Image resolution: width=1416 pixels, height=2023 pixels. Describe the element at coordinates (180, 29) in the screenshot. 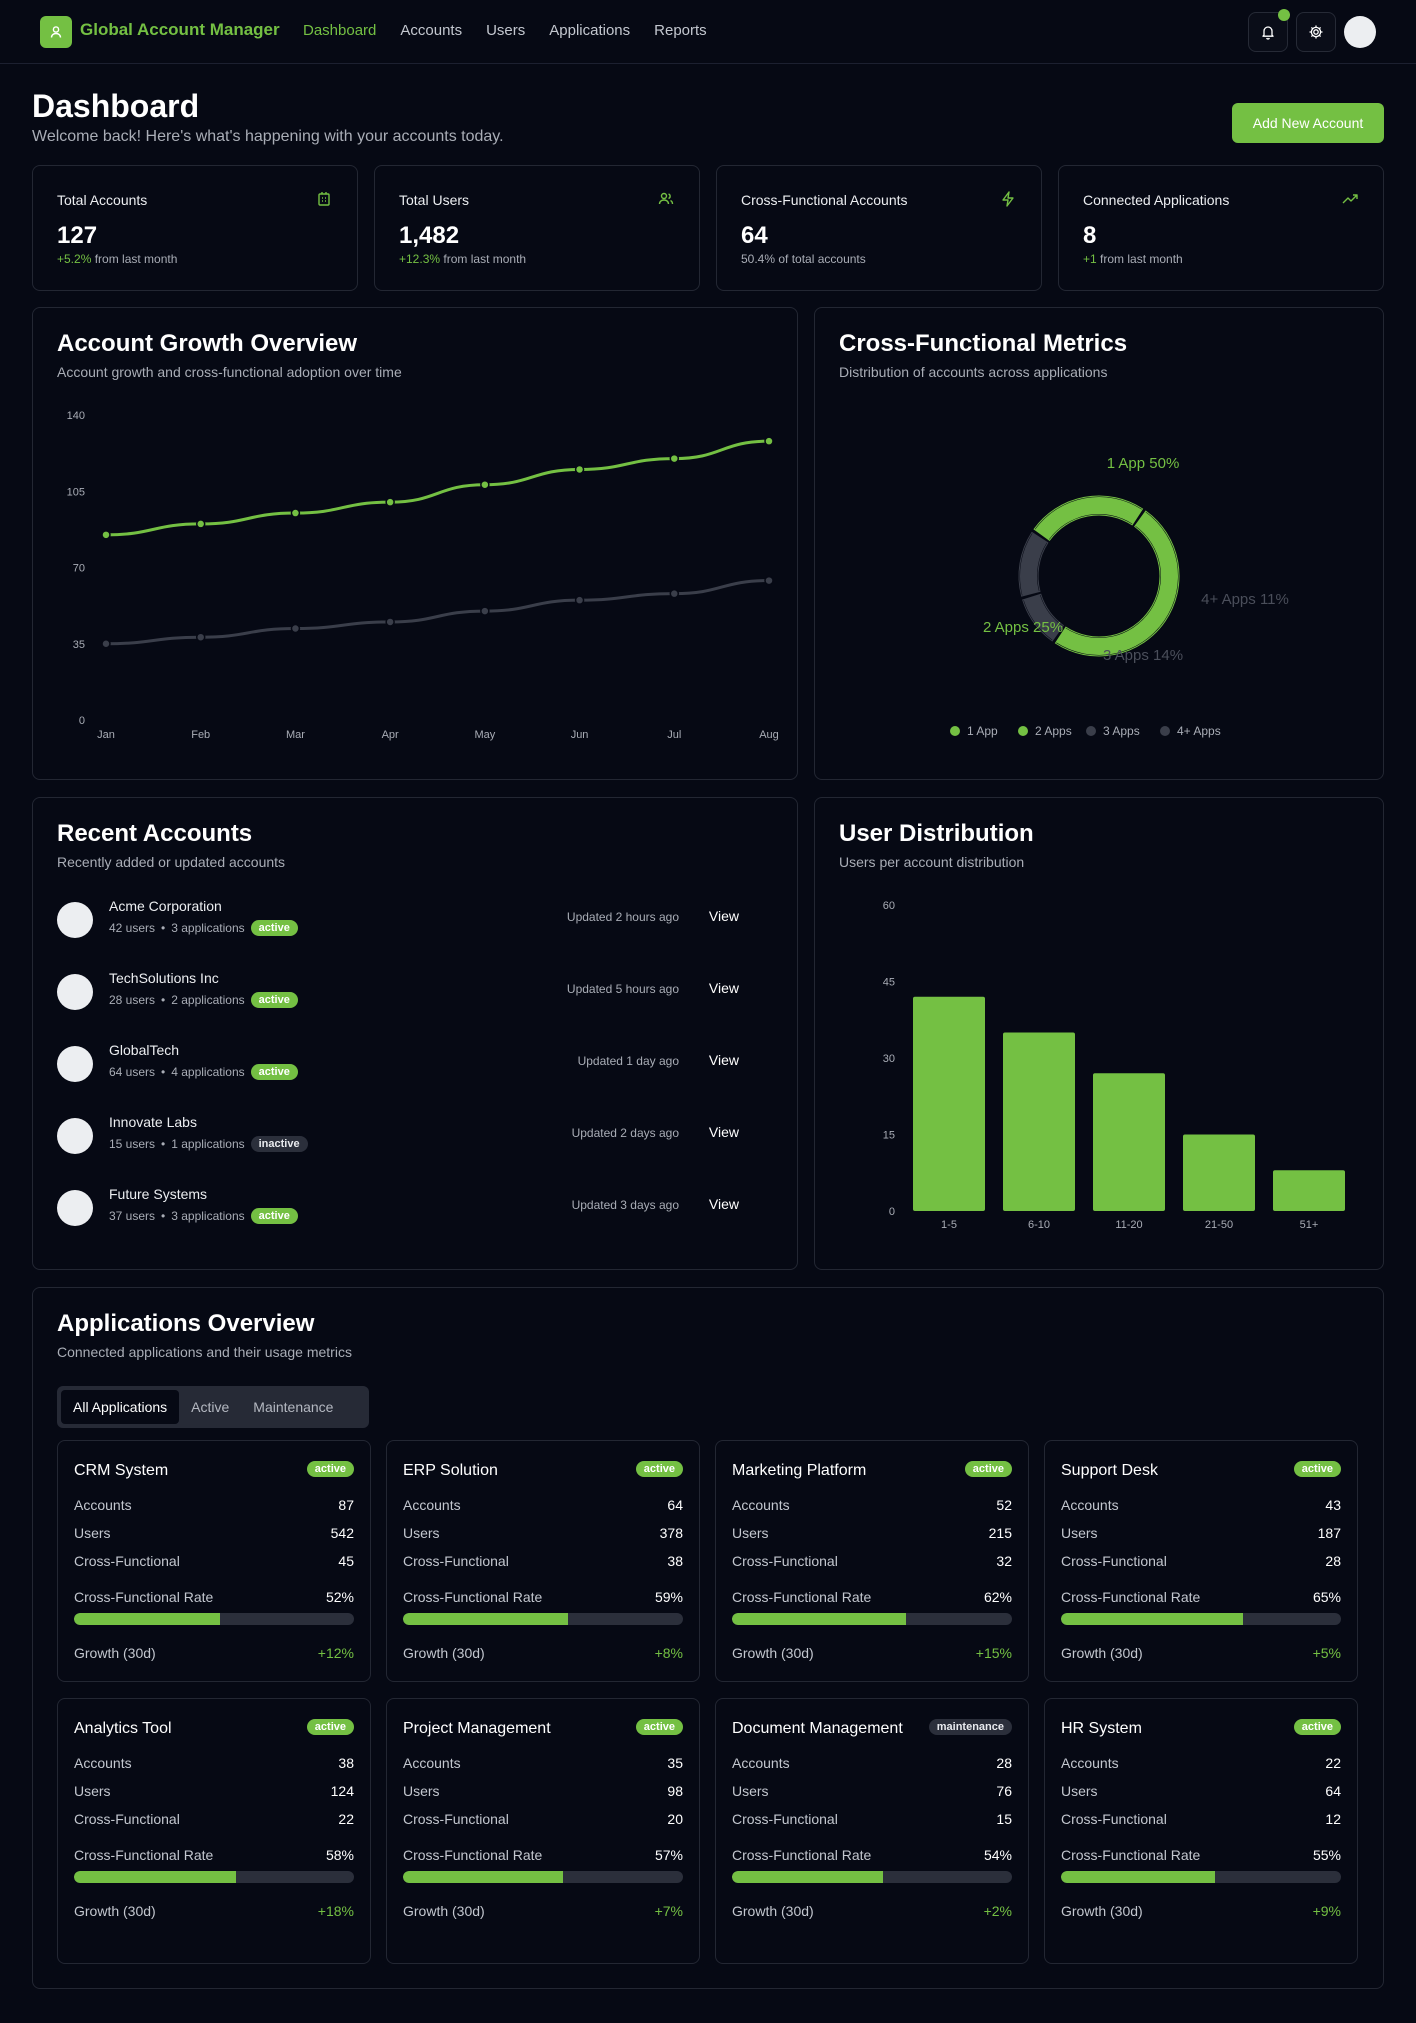

I see `brand-name: Global Account Manager` at that location.